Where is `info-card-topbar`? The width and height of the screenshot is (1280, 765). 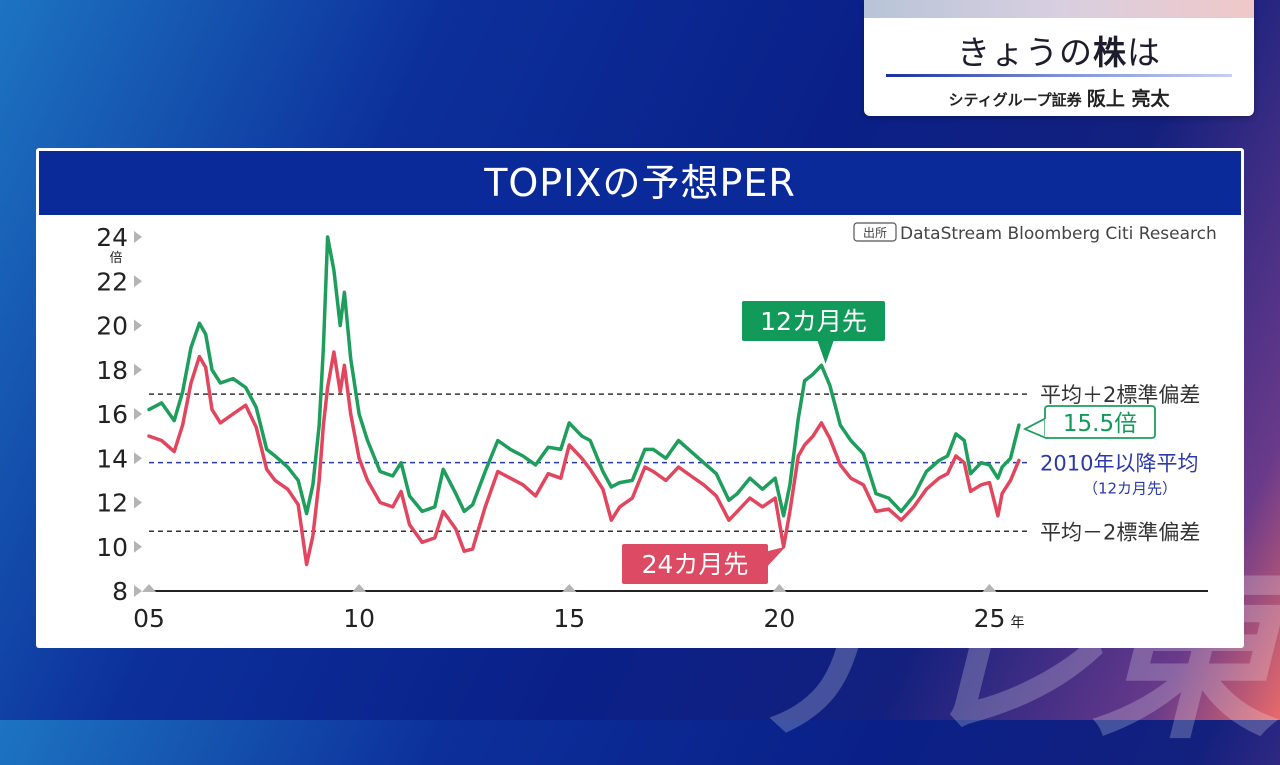
info-card-topbar is located at coordinates (1059, 9).